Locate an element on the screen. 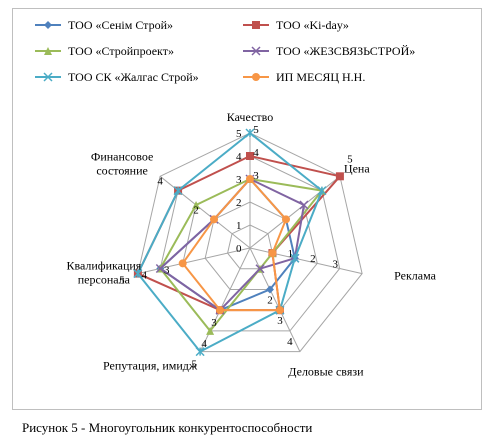 Image resolution: width=487 pixels, height=448 pixels. series-1-point-marker is located at coordinates (269, 289).